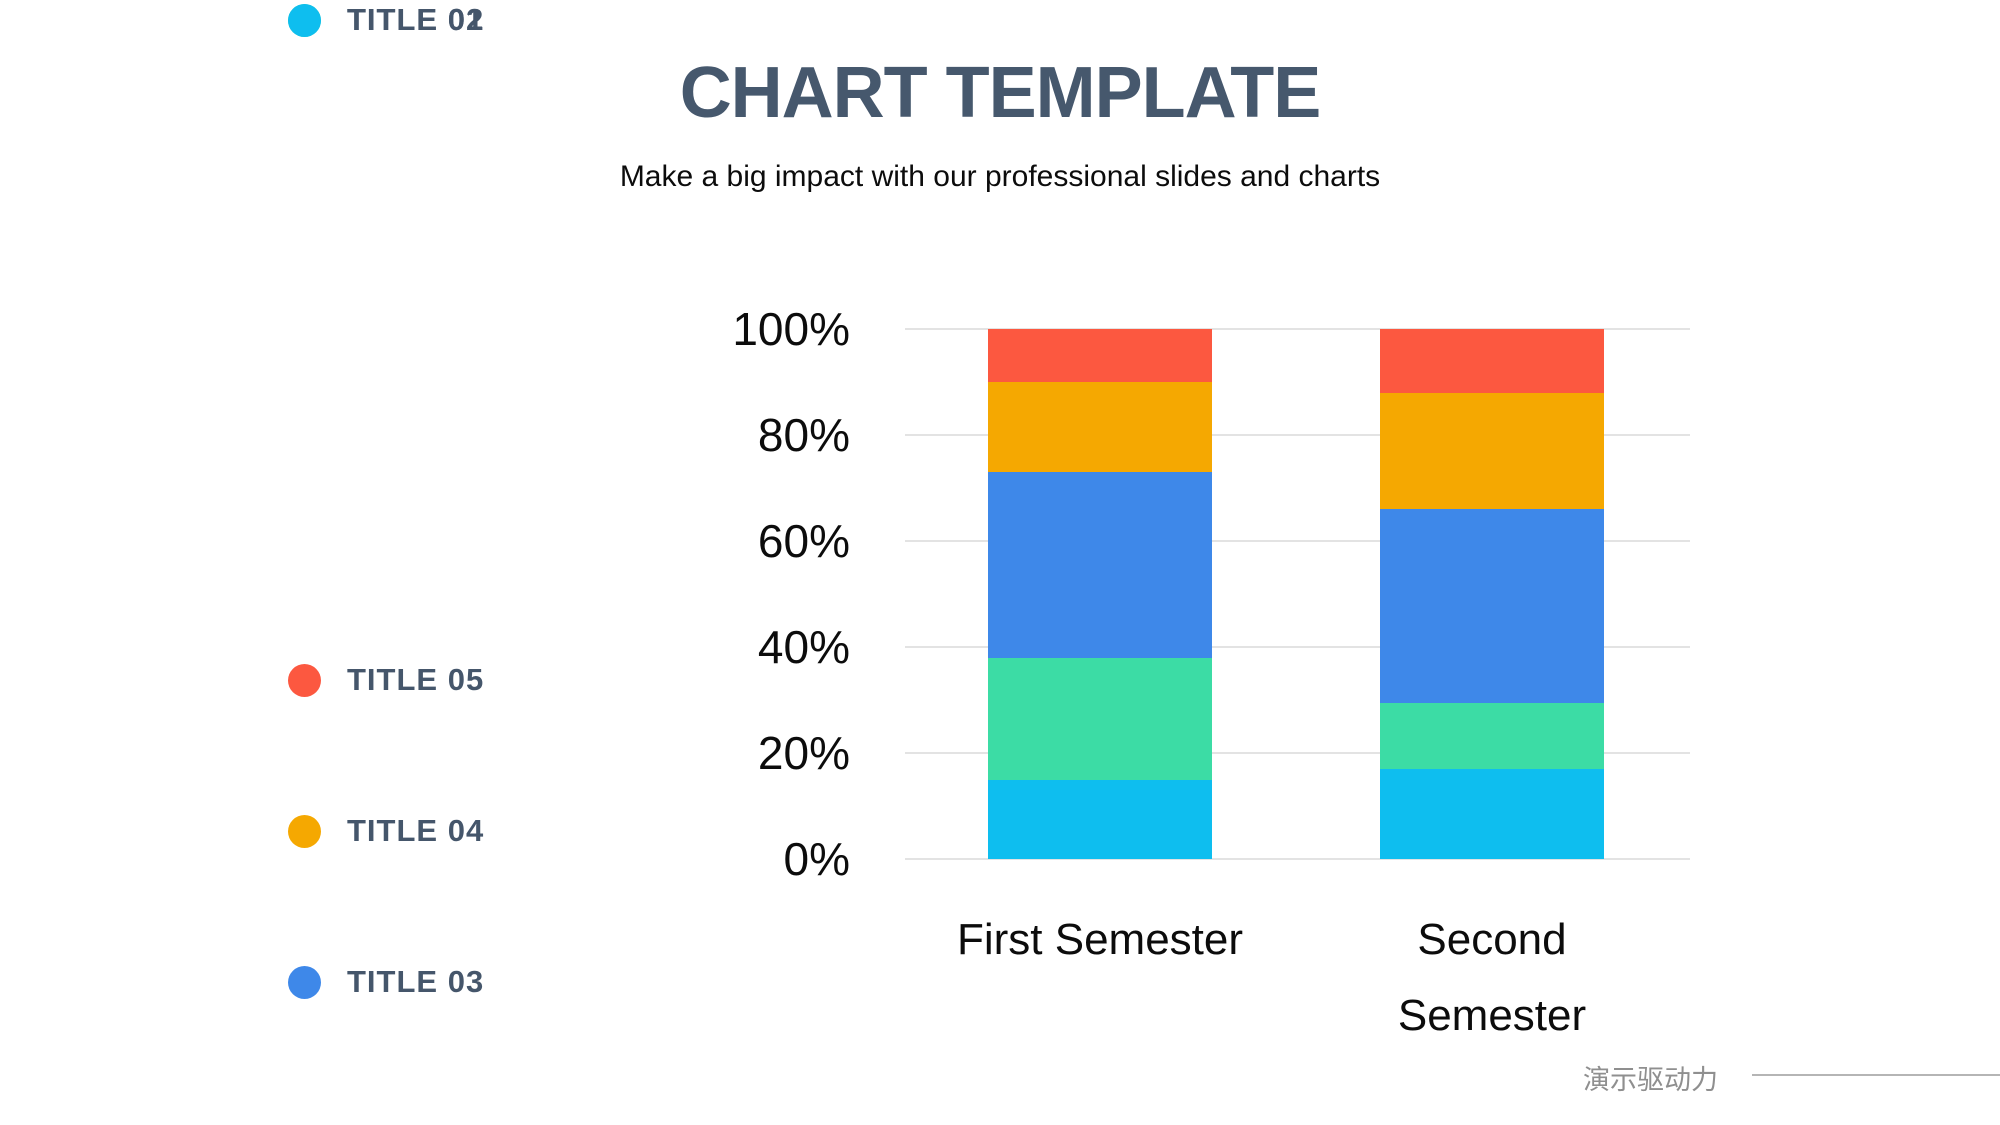 This screenshot has height=1125, width=2000. I want to click on legend-label: TITLE 01, so click(416, 19).